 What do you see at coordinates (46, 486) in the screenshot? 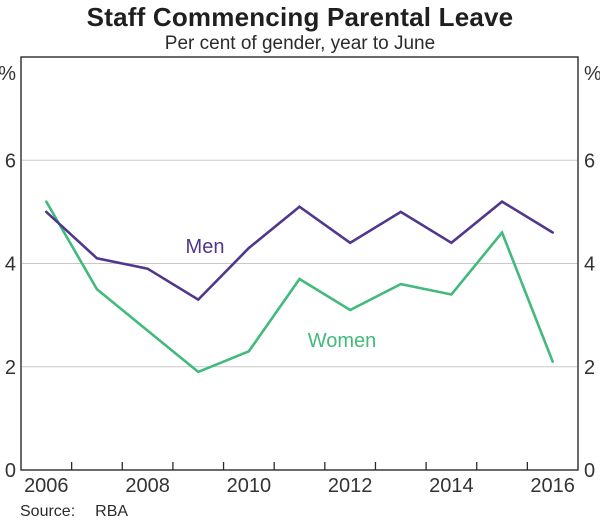
I see `x-label-2006: 2006` at bounding box center [46, 486].